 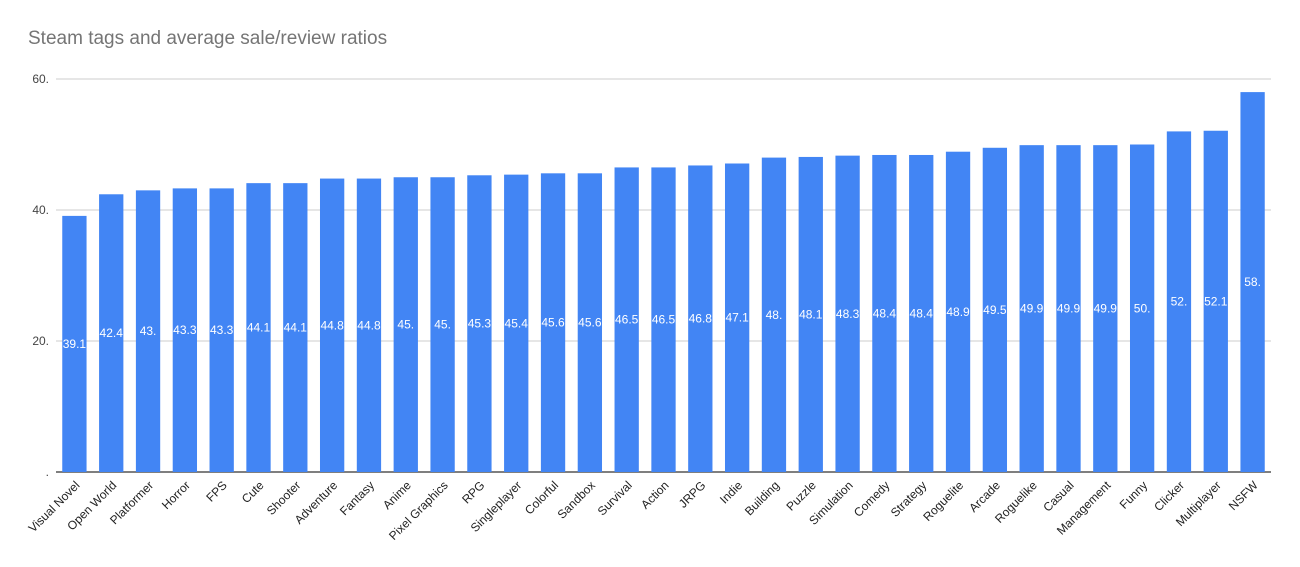 I want to click on x-tick-label: JRPG, so click(x=692, y=494).